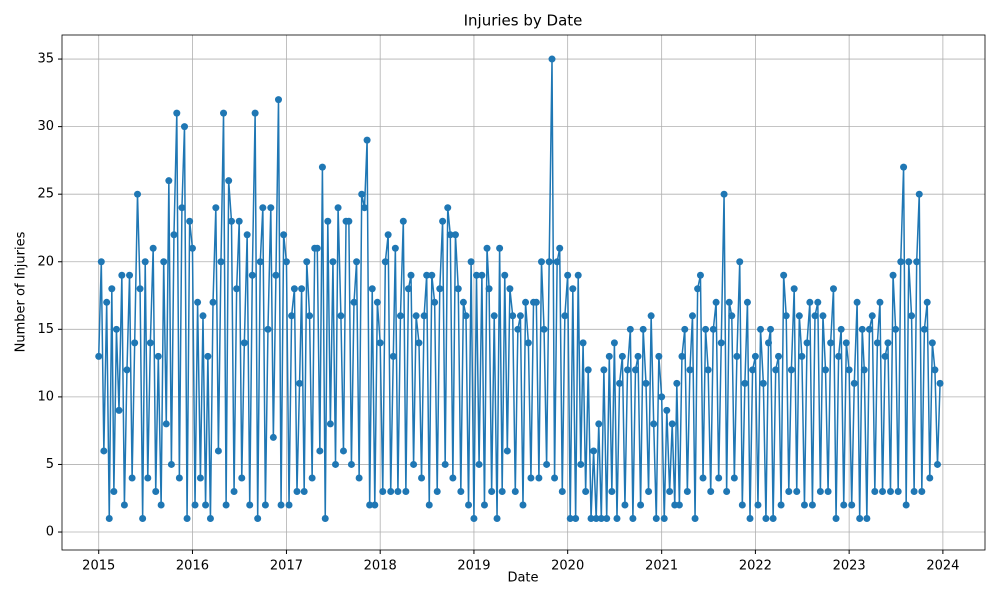  What do you see at coordinates (849, 566) in the screenshot?
I see `x-tick-label: 2023` at bounding box center [849, 566].